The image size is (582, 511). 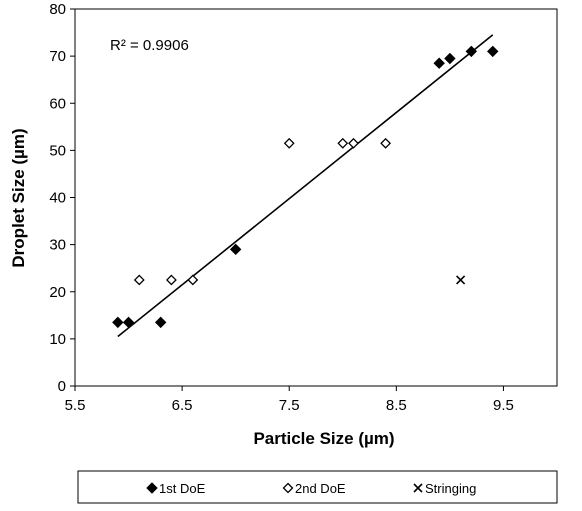 I want to click on y-tick-label: 20, so click(x=57, y=292).